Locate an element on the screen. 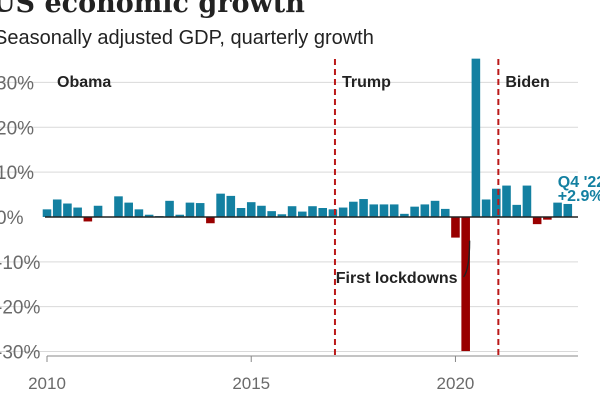  y-tick-label: -20% is located at coordinates (20, 308).